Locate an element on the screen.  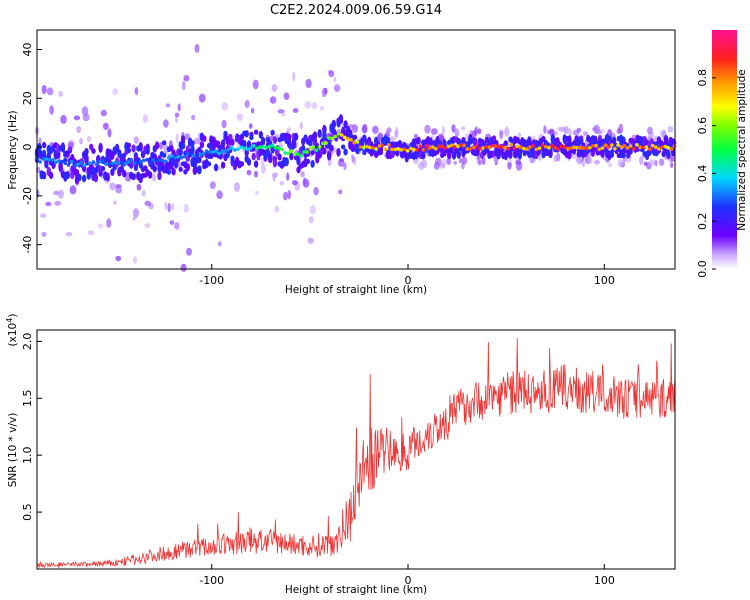
snr-x-label: Height of straight line (km) is located at coordinates (356, 590).